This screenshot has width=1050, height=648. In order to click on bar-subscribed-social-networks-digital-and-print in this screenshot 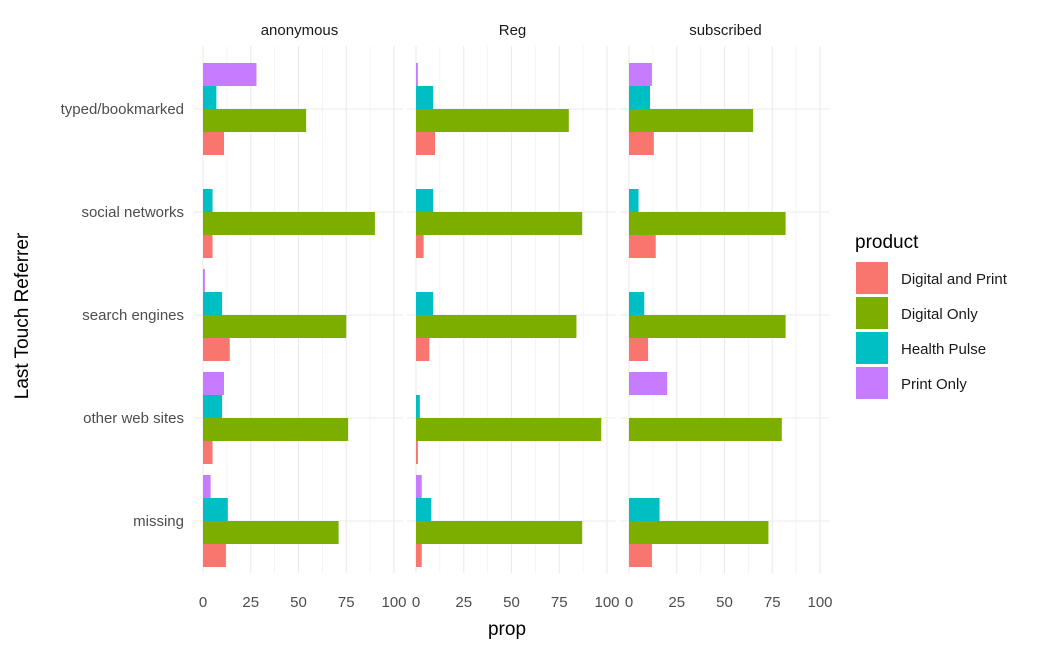, I will do `click(642, 246)`.